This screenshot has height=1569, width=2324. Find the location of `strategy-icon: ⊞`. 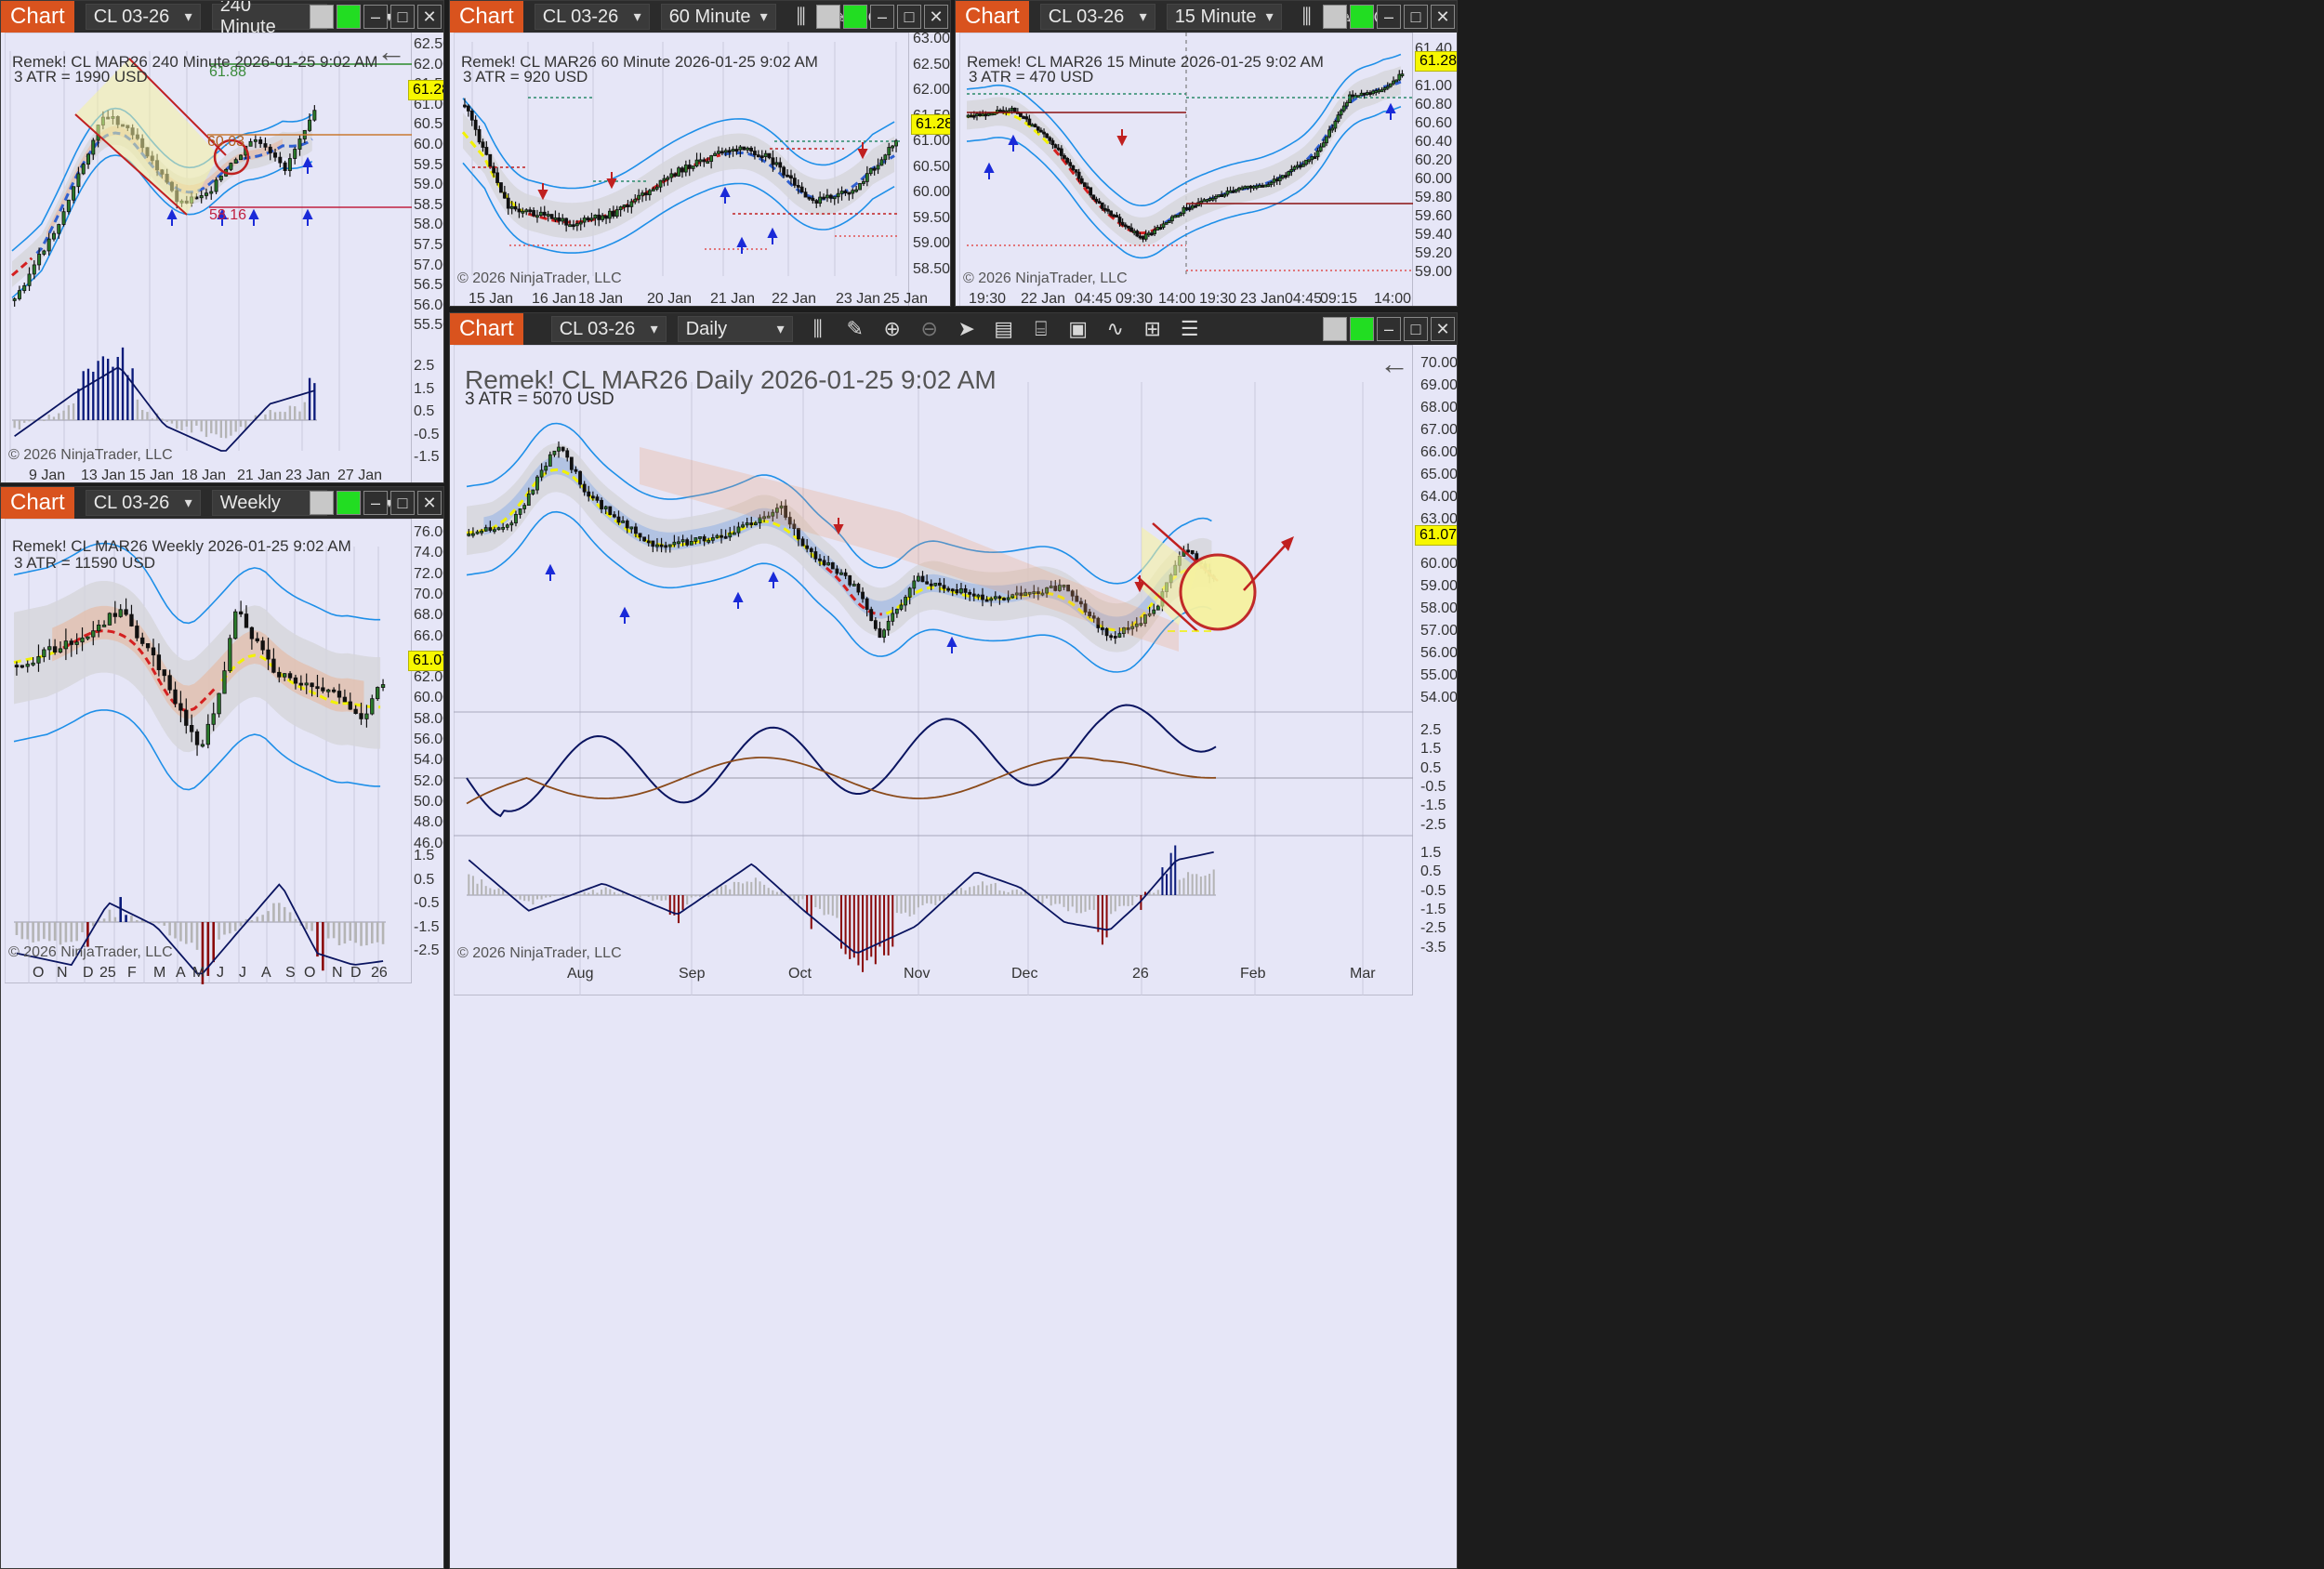

strategy-icon: ⊞ is located at coordinates (1152, 328).